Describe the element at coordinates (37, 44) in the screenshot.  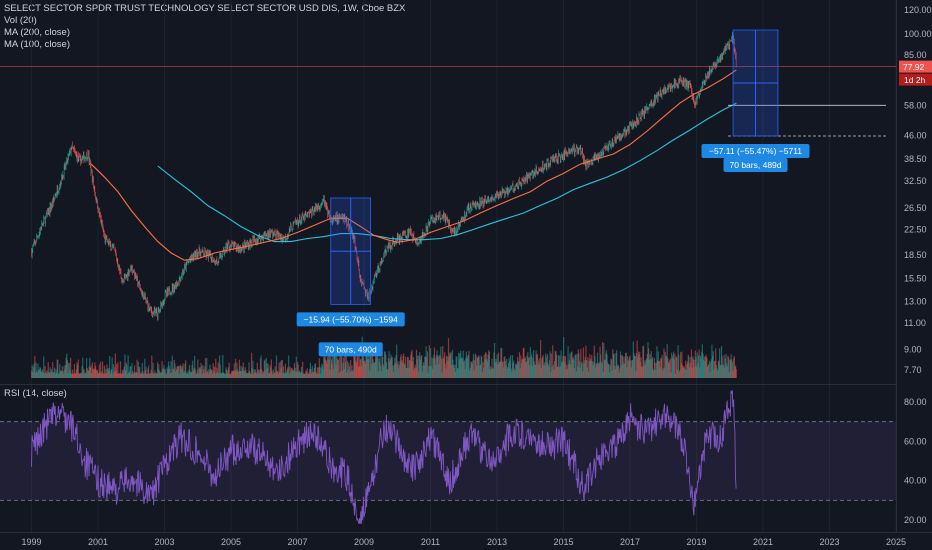
I see `ma100-indicator-label: MA (100, close)` at that location.